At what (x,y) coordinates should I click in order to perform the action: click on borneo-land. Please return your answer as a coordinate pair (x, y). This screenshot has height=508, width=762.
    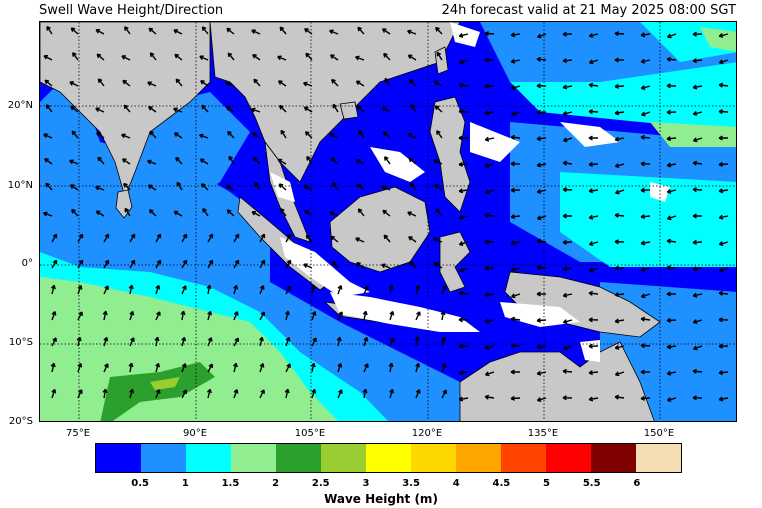
    Looking at the image, I should click on (380, 229).